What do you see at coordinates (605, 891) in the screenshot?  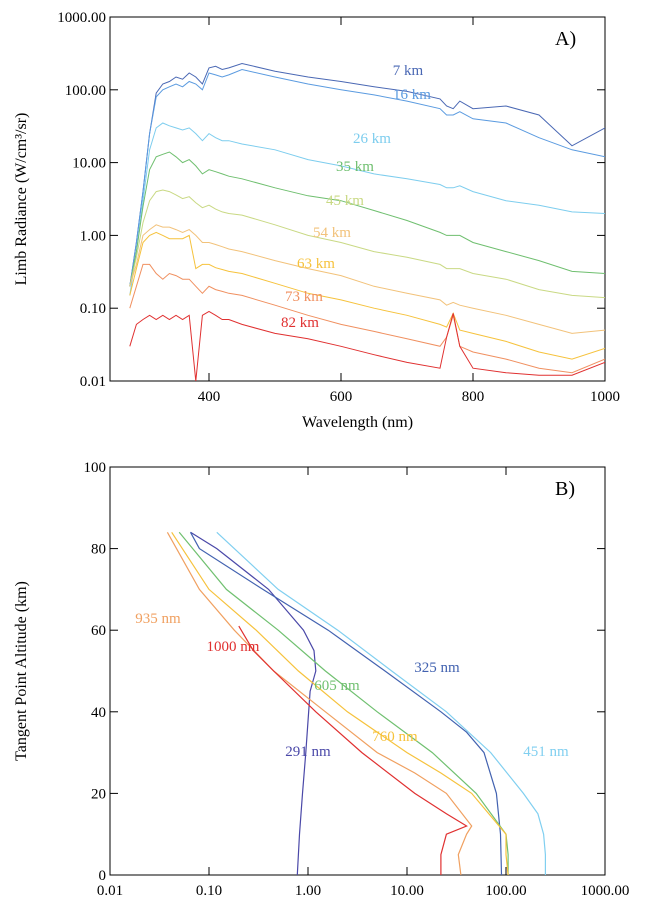 I see `x-tick-label: 1000.00` at bounding box center [605, 891].